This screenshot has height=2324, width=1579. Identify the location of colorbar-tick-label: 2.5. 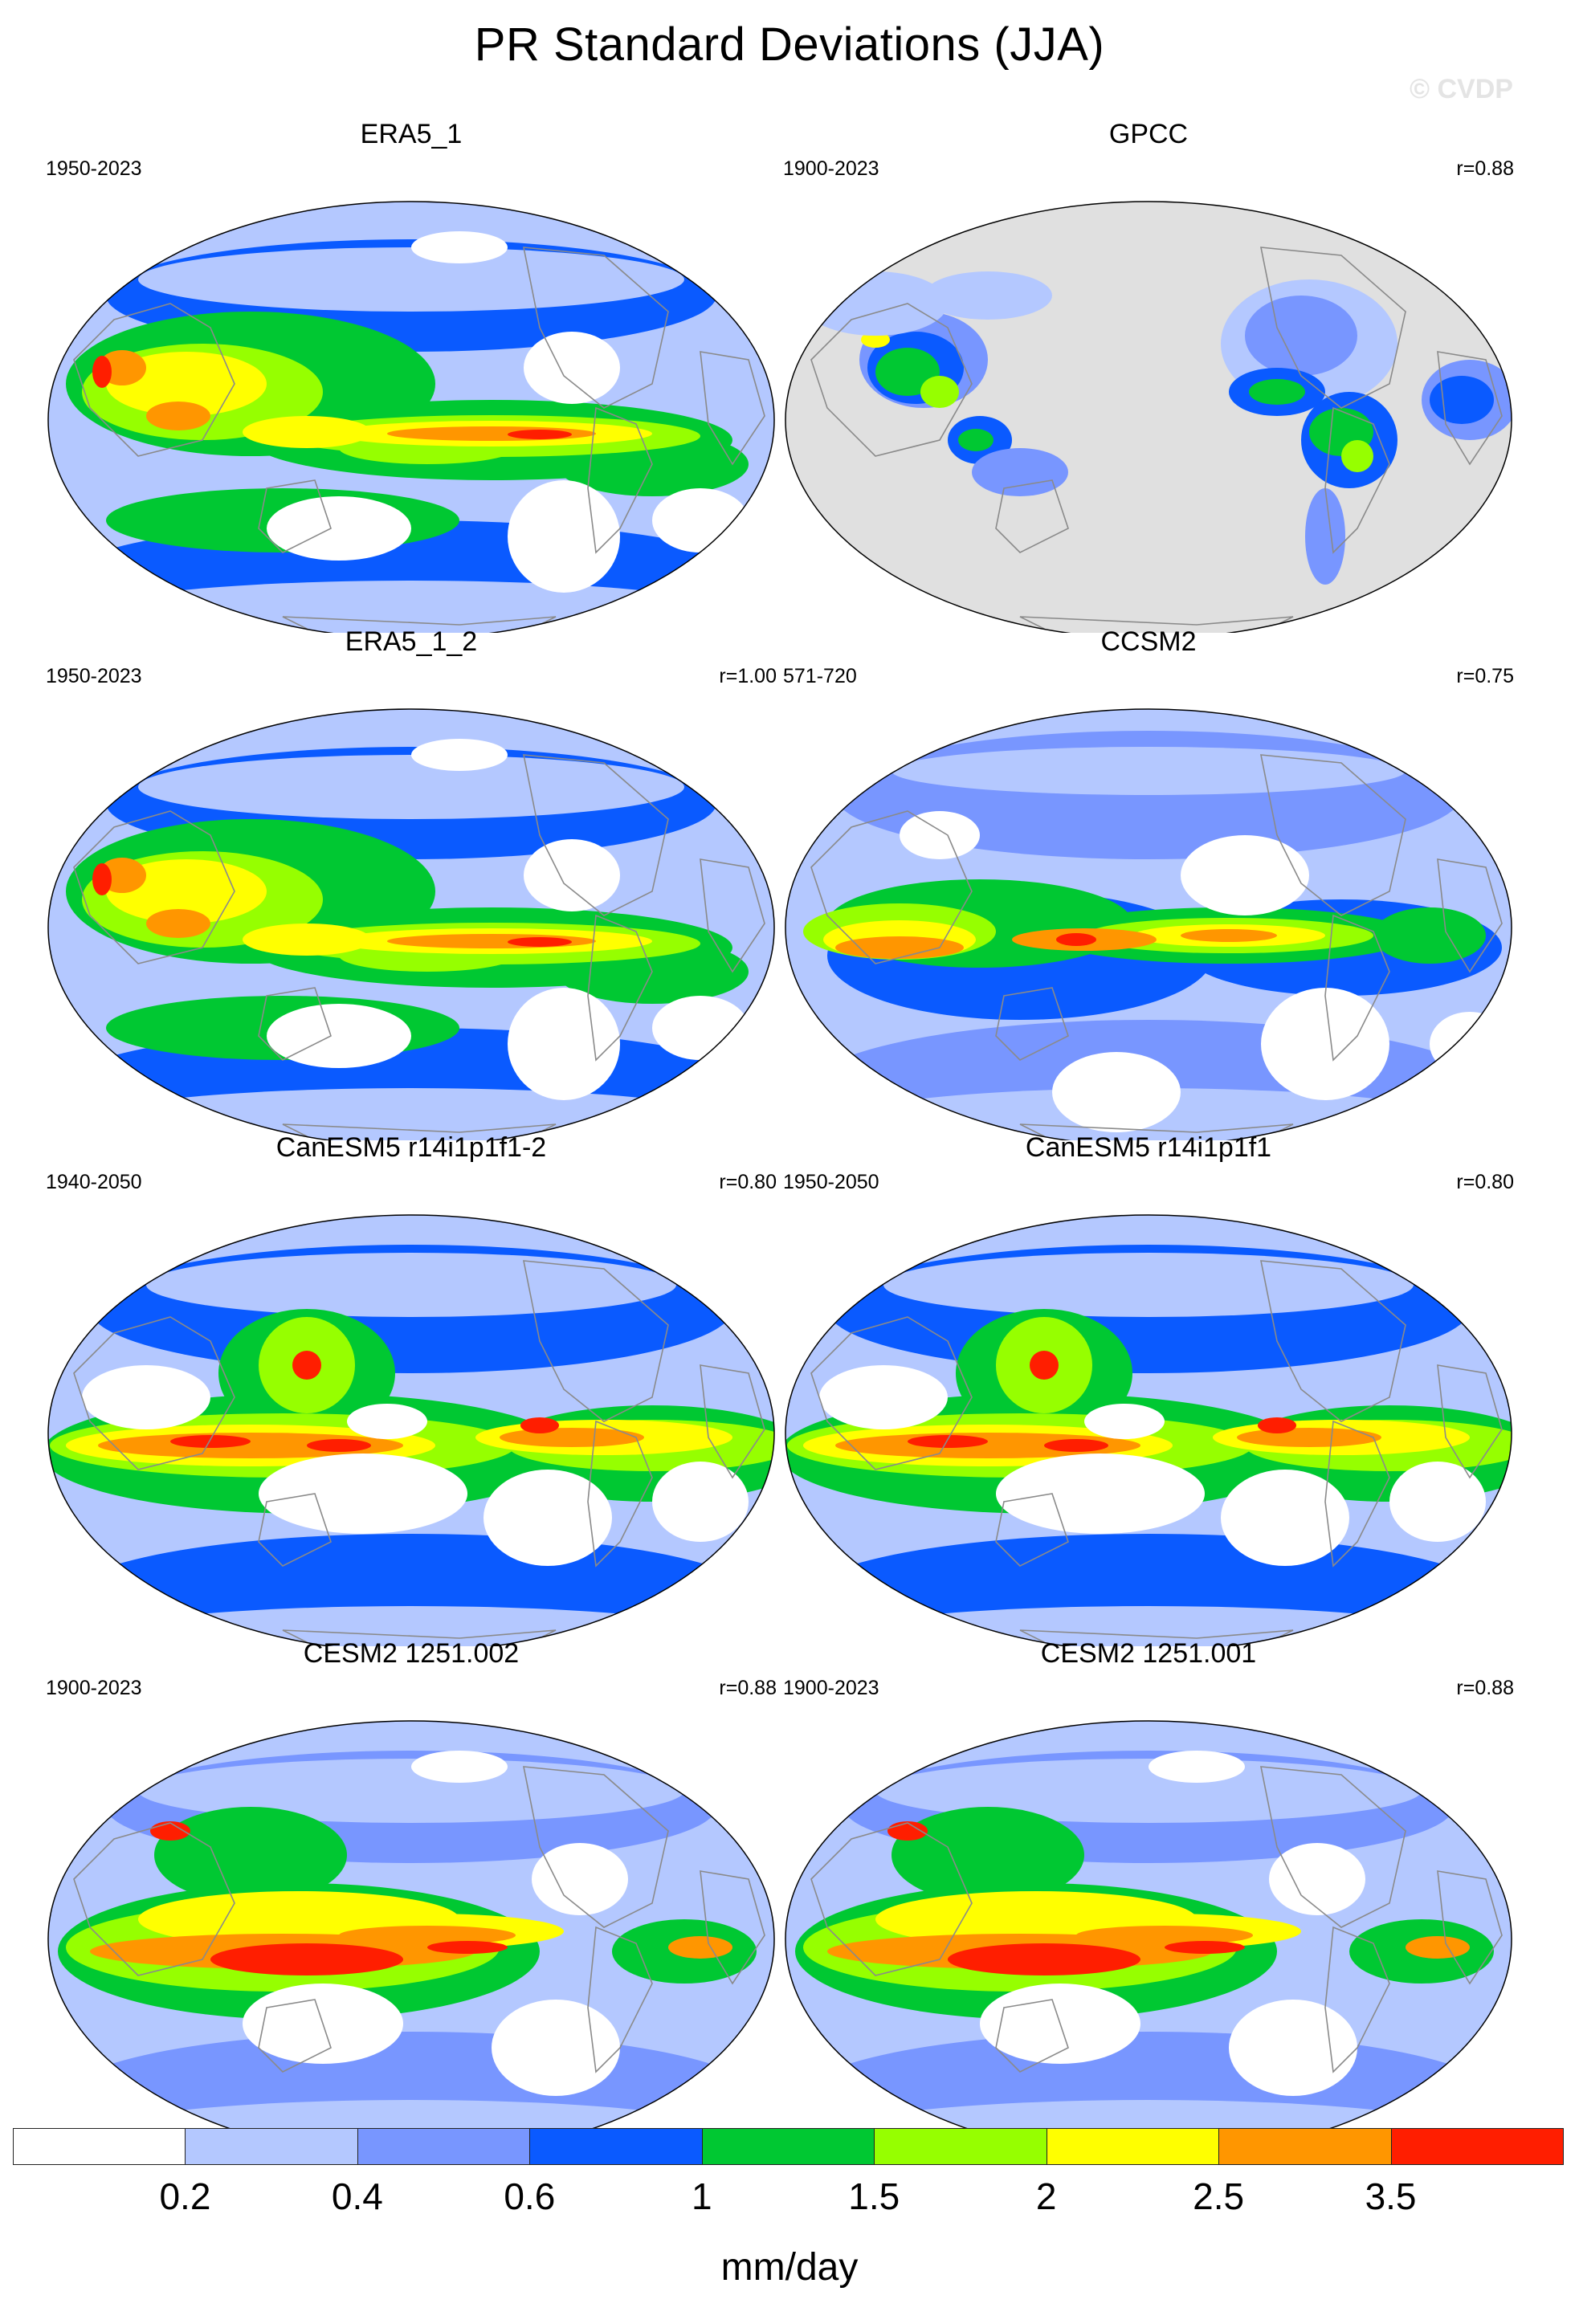
(1219, 2196).